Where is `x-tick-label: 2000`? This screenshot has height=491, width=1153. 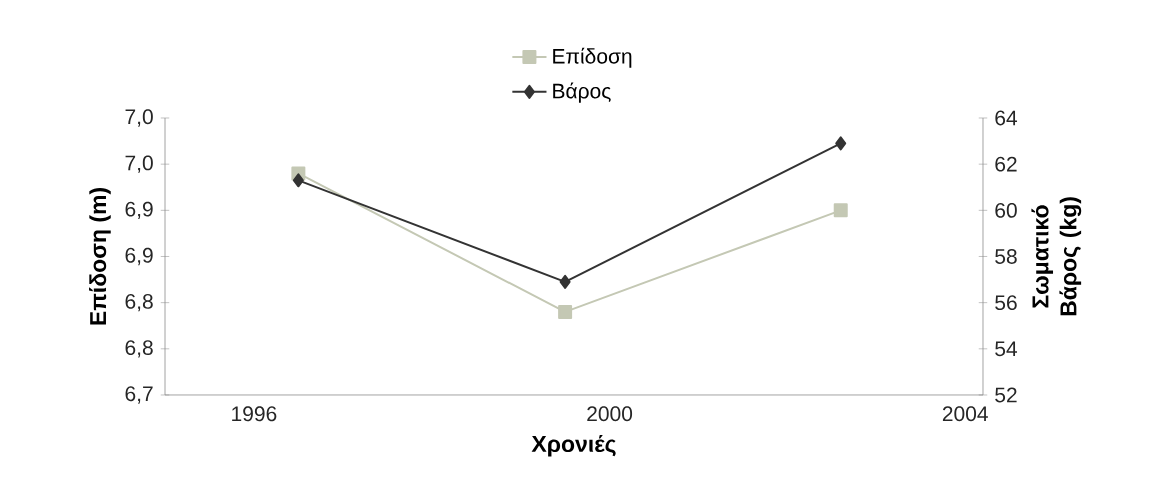
x-tick-label: 2000 is located at coordinates (610, 414).